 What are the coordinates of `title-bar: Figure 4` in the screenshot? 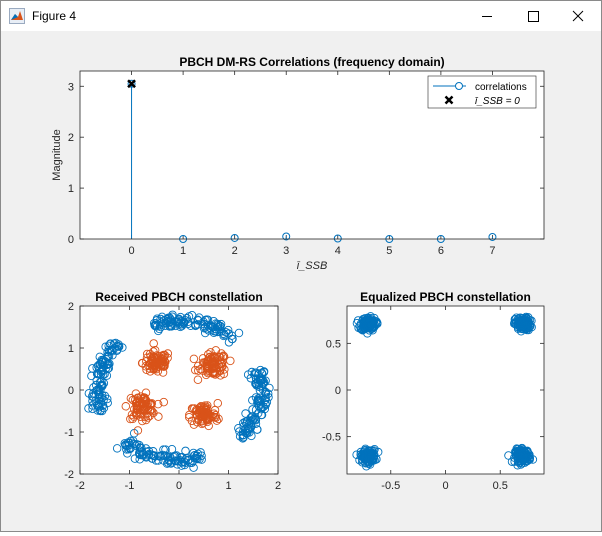 It's located at (301, 16).